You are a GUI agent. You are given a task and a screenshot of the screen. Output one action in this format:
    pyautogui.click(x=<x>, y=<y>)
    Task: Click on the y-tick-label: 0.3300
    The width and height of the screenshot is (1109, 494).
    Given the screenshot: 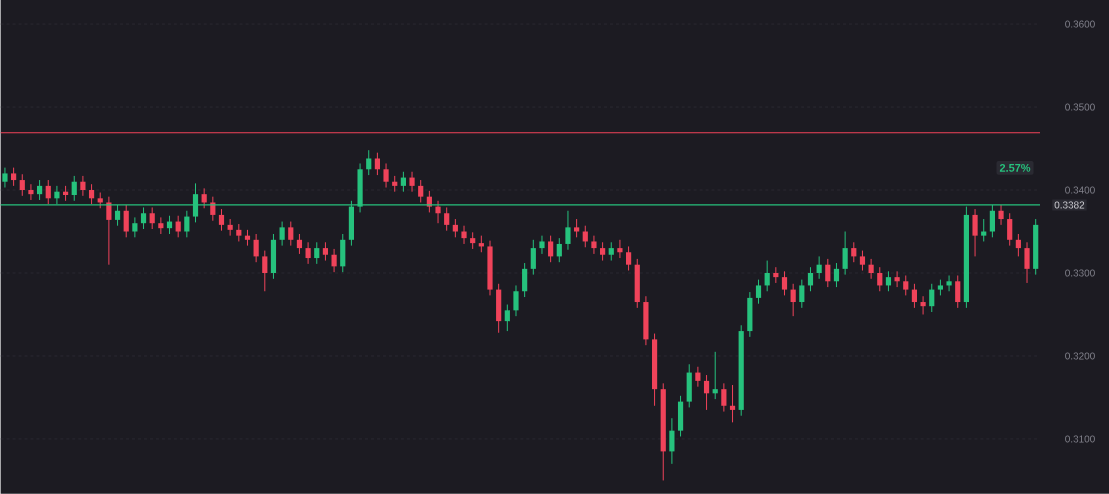 What is the action you would take?
    pyautogui.click(x=1080, y=273)
    